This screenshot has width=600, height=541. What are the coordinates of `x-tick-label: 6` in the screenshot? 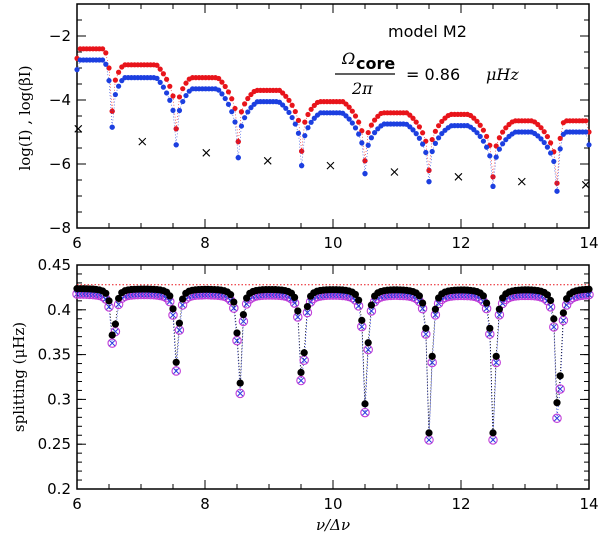 It's located at (77, 504).